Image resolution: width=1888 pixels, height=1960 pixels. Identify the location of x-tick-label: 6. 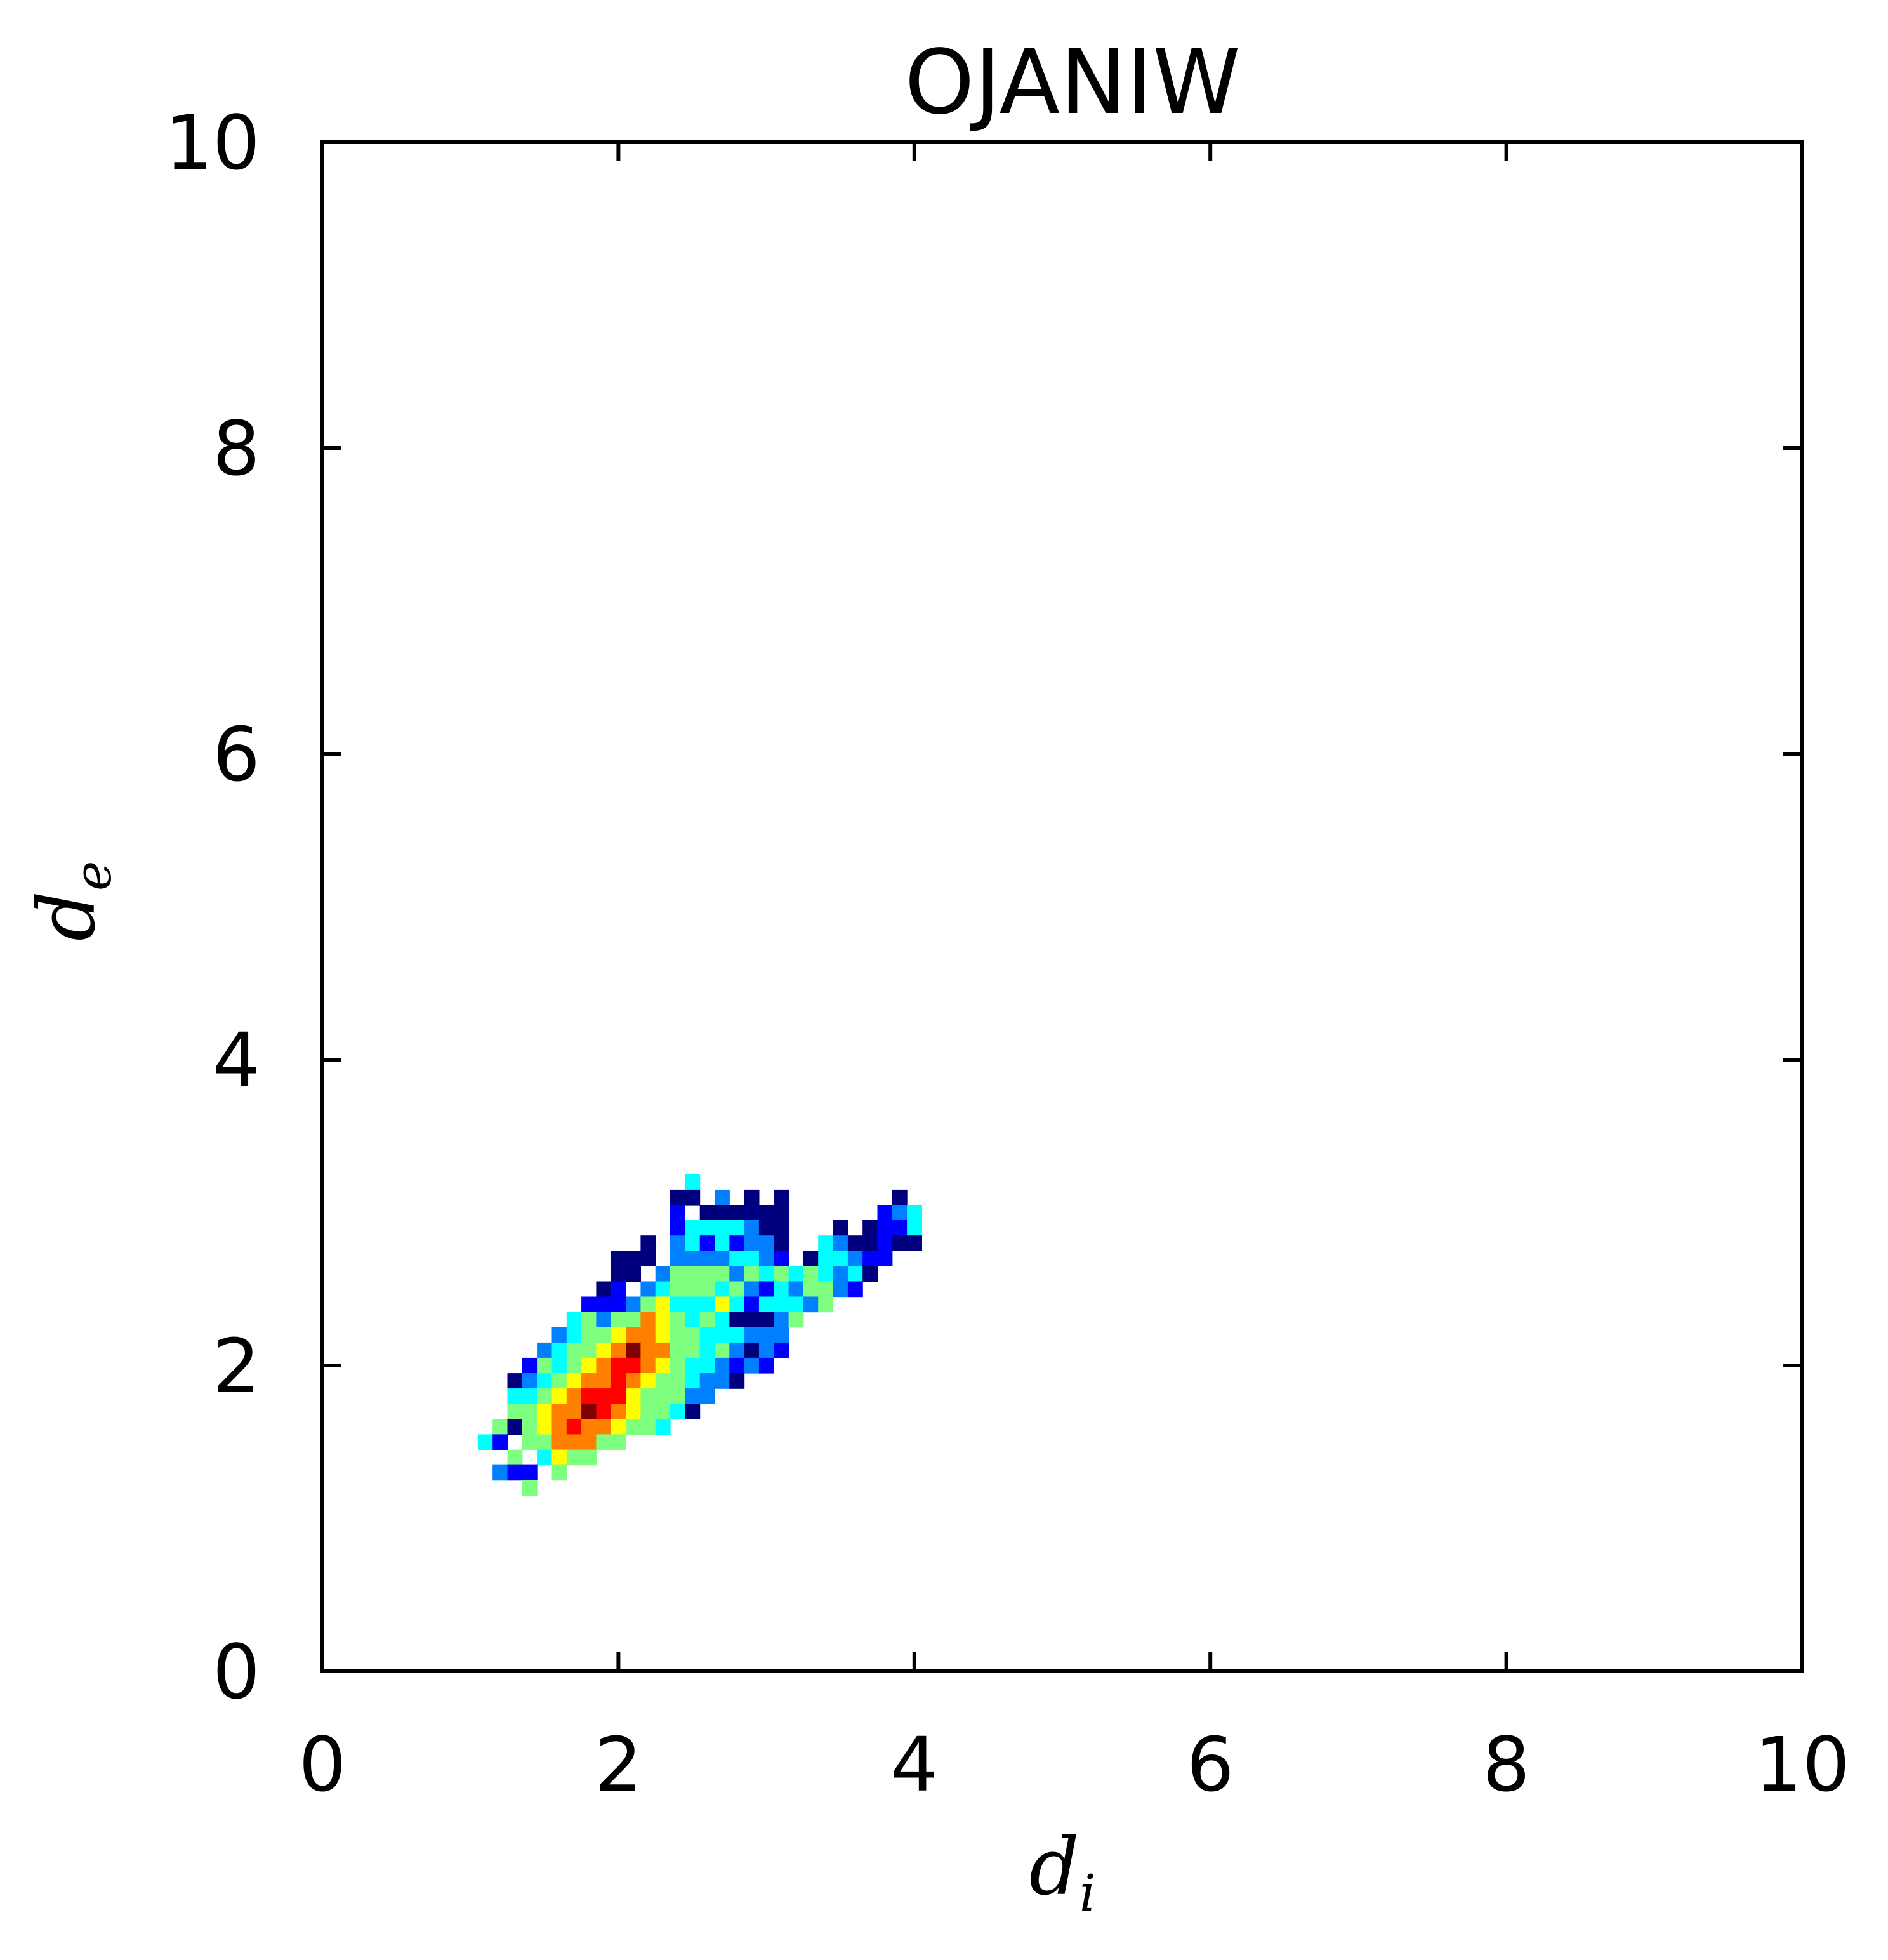
(1210, 1764).